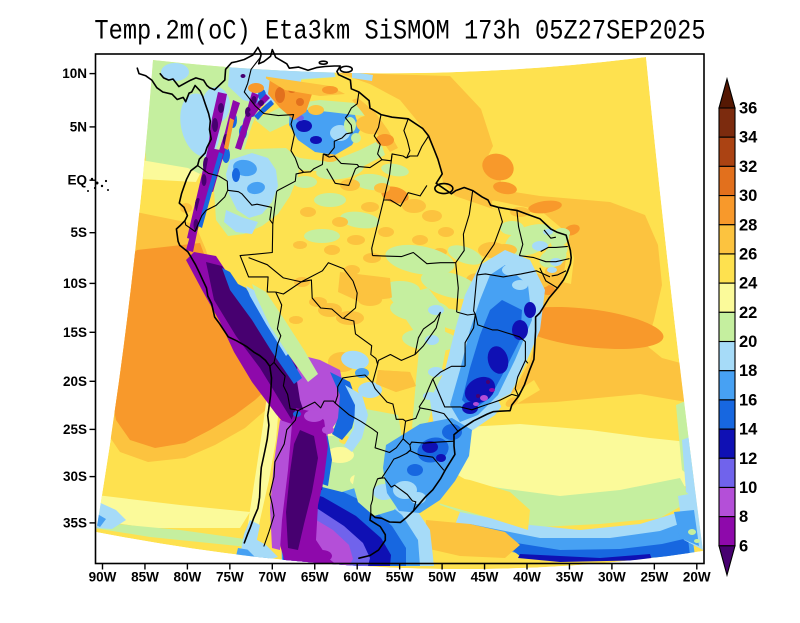 The width and height of the screenshot is (800, 623). What do you see at coordinates (570, 577) in the screenshot?
I see `svg-text: 35W` at bounding box center [570, 577].